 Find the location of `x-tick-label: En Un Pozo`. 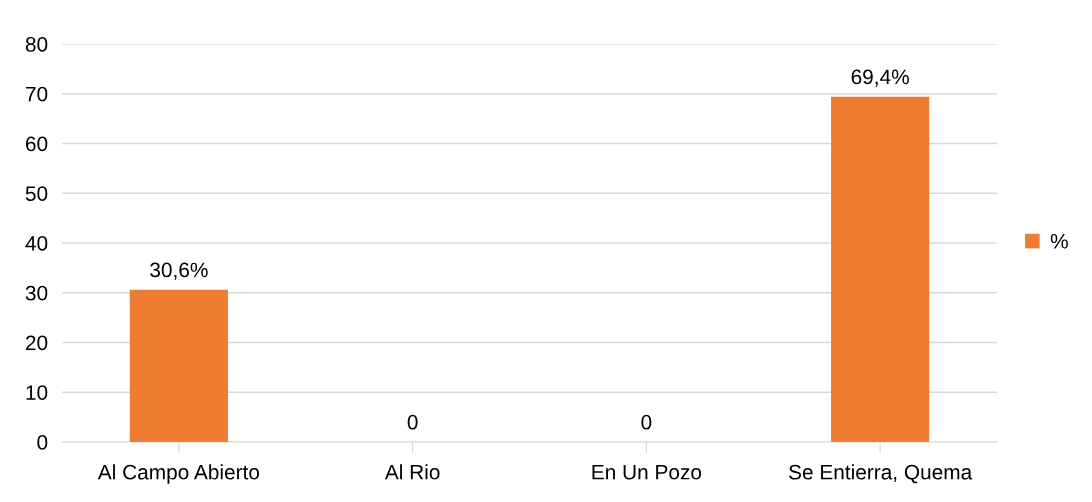

x-tick-label: En Un Pozo is located at coordinates (647, 472).